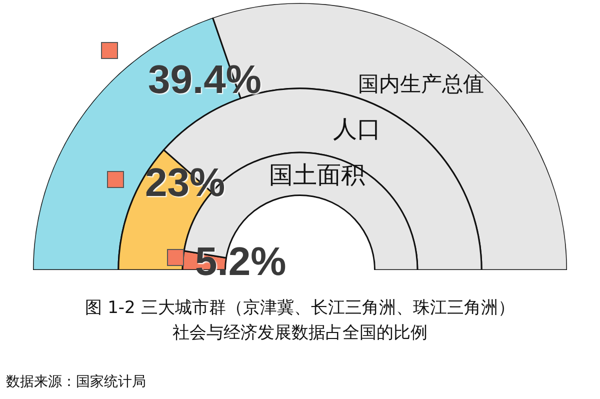  I want to click on text: 社会与经济发展数据占全国的比例, so click(300, 333).